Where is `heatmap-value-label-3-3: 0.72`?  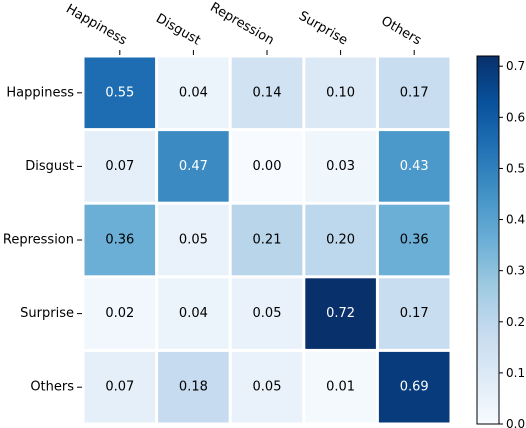
heatmap-value-label-3-3: 0.72 is located at coordinates (340, 313).